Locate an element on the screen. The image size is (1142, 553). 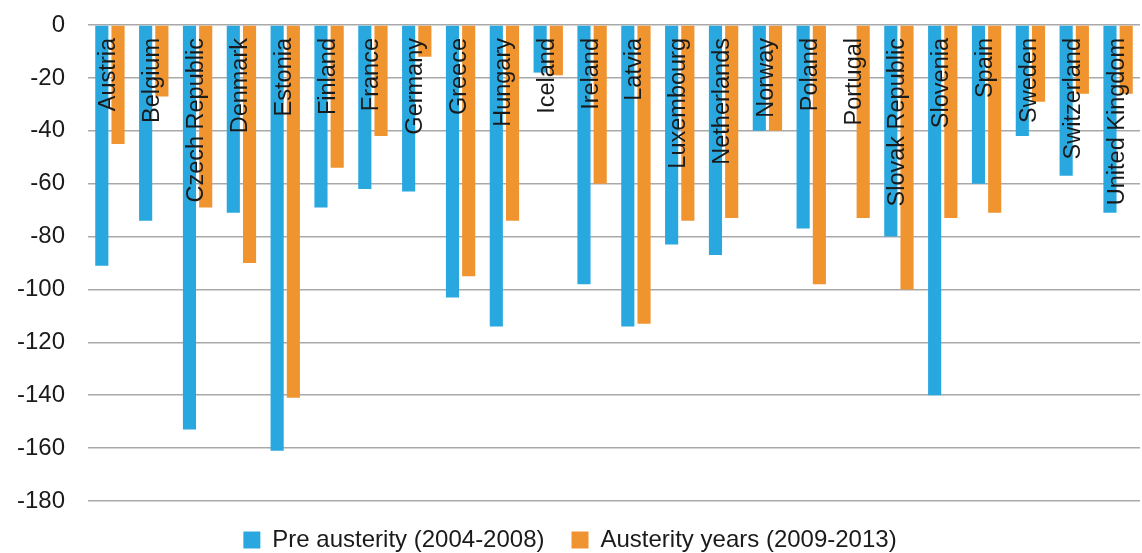
x-tick-label: Netherlands is located at coordinates (721, 101).